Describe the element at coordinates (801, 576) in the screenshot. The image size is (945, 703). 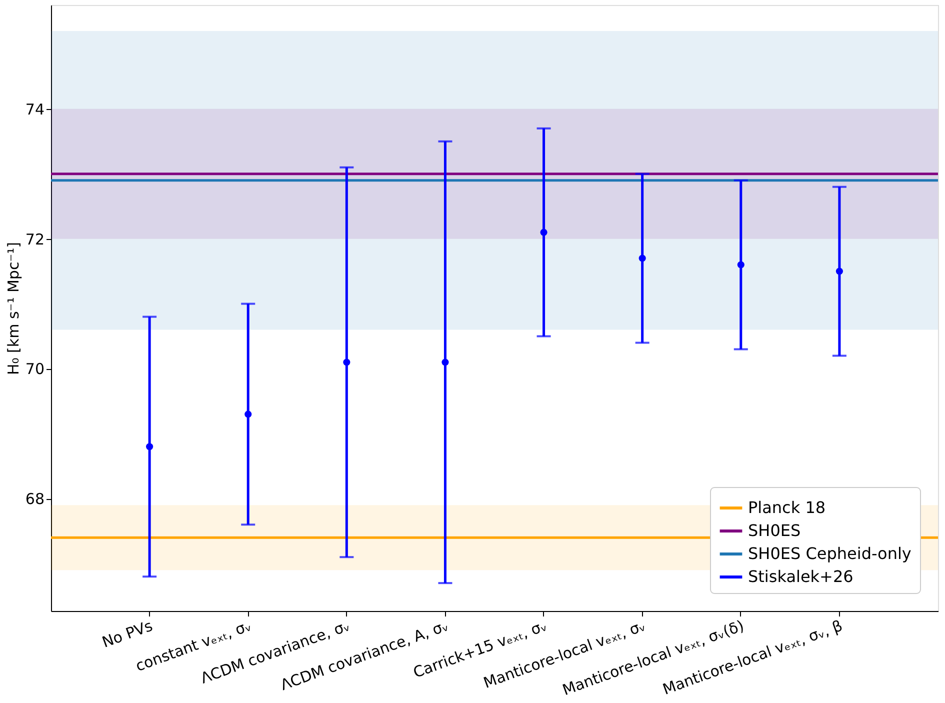
I see `legend-label: Stiskalek+26` at that location.